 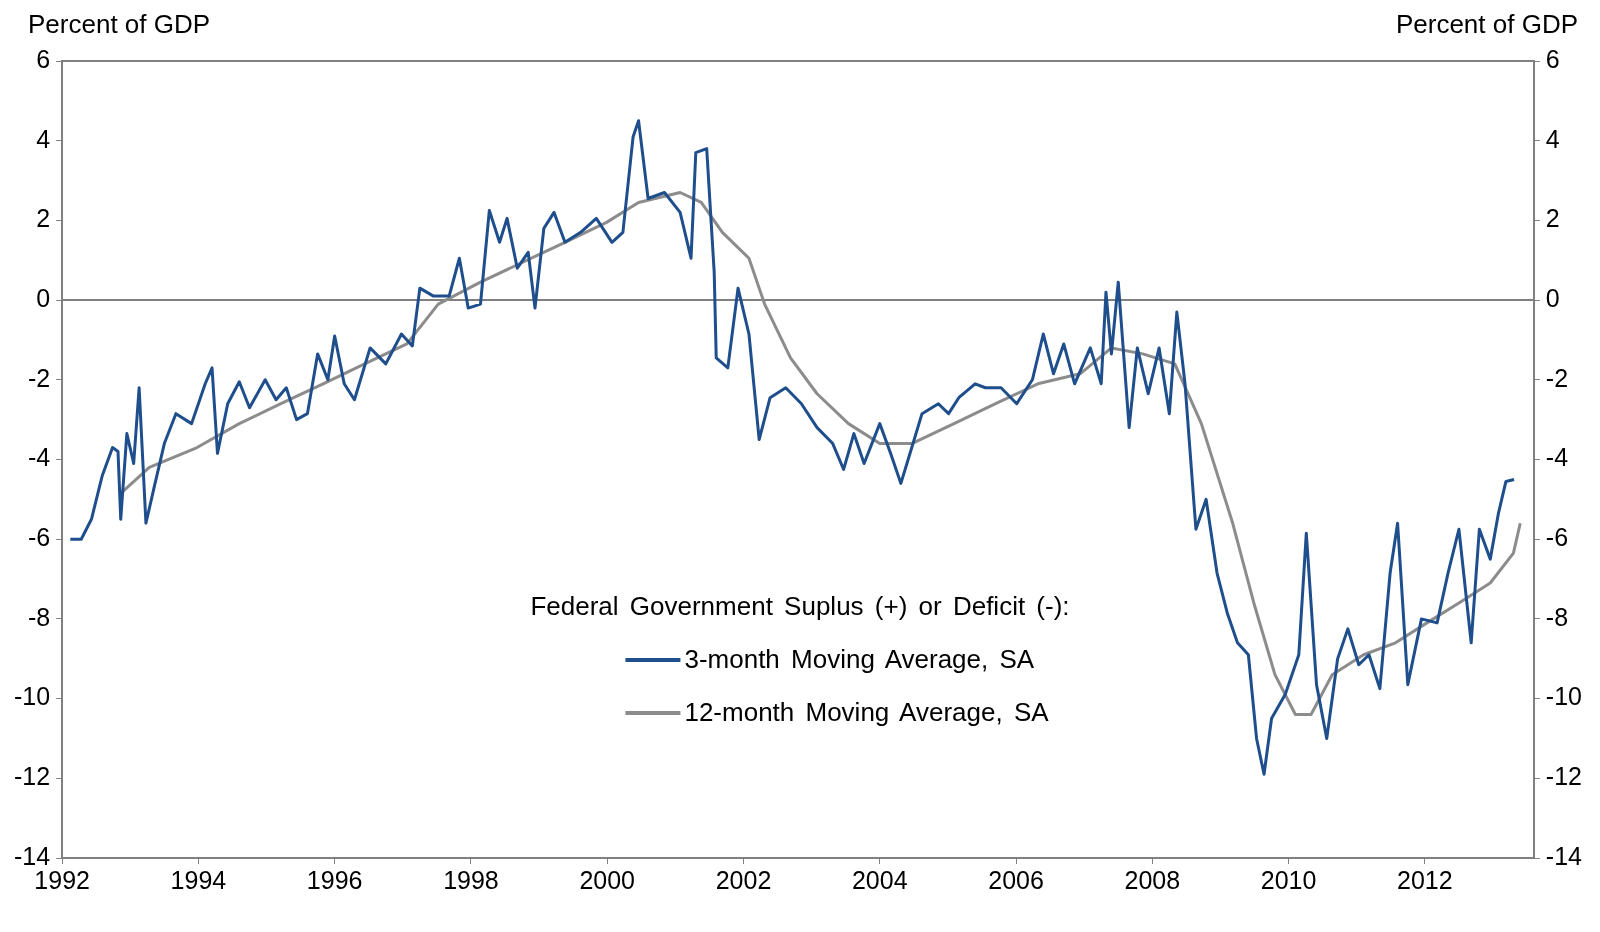 I want to click on x-tick-label: 2000, so click(x=607, y=879).